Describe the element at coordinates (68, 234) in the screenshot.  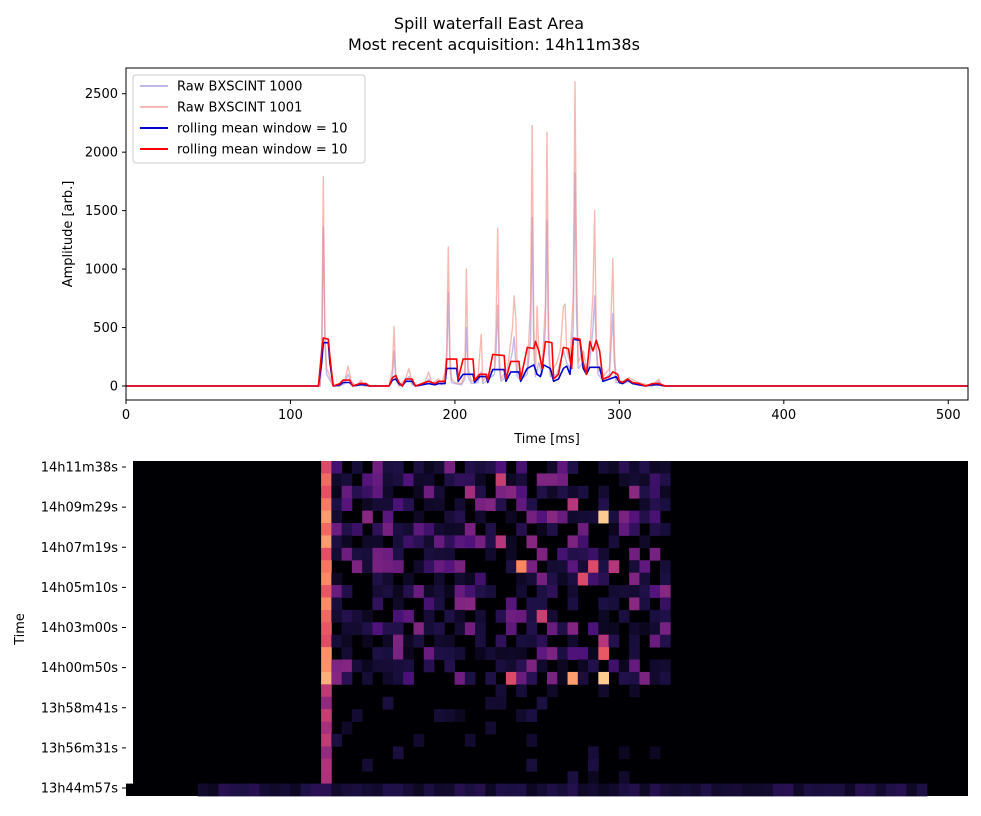
I see `y-axis-label: Amplitude [arb.]` at that location.